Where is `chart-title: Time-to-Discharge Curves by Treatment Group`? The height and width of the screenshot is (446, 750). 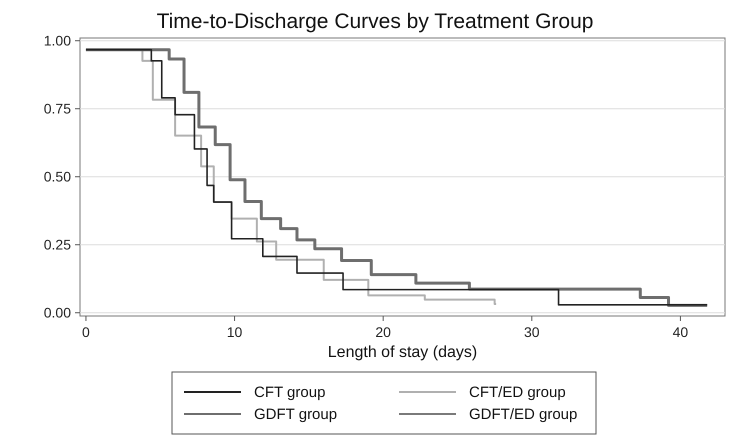
chart-title: Time-to-Discharge Curves by Treatment Group is located at coordinates (375, 21).